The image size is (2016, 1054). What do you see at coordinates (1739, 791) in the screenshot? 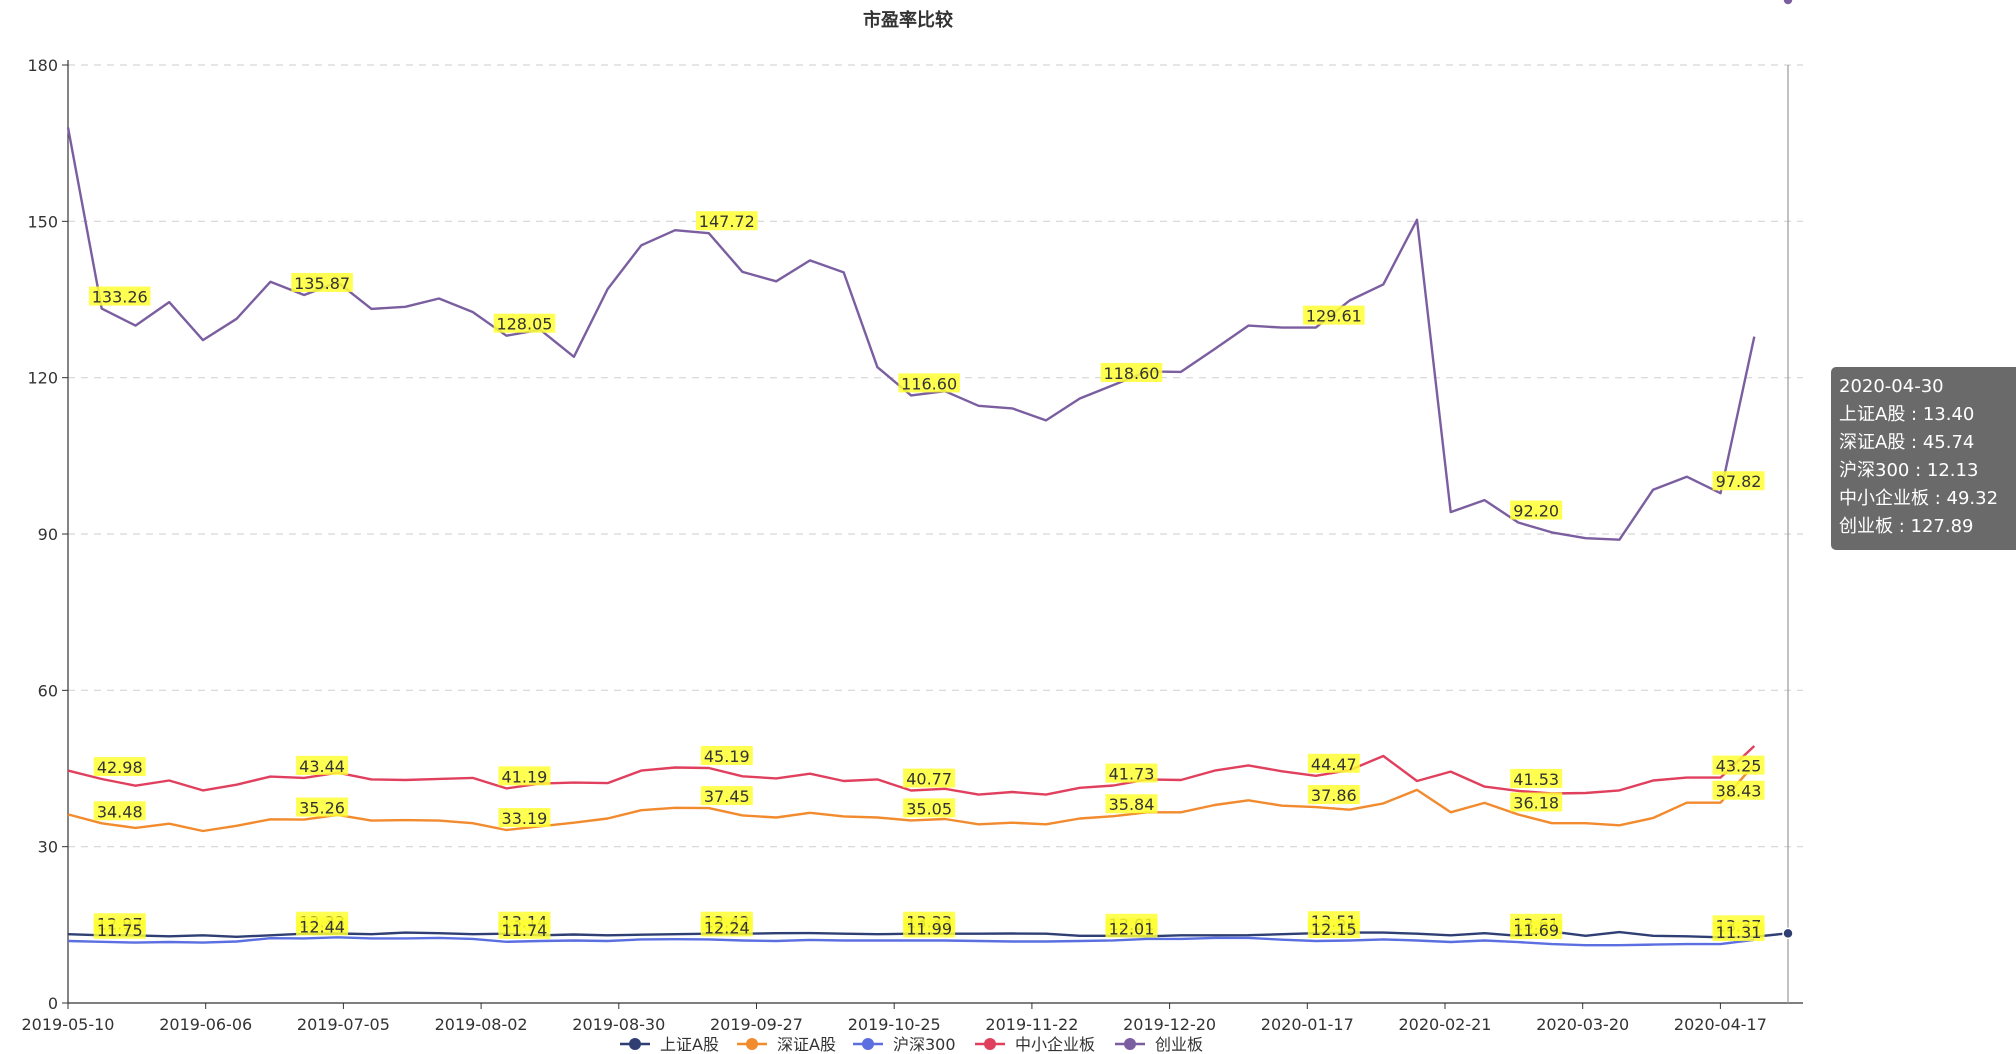
I see `data-label: 38.43` at bounding box center [1739, 791].